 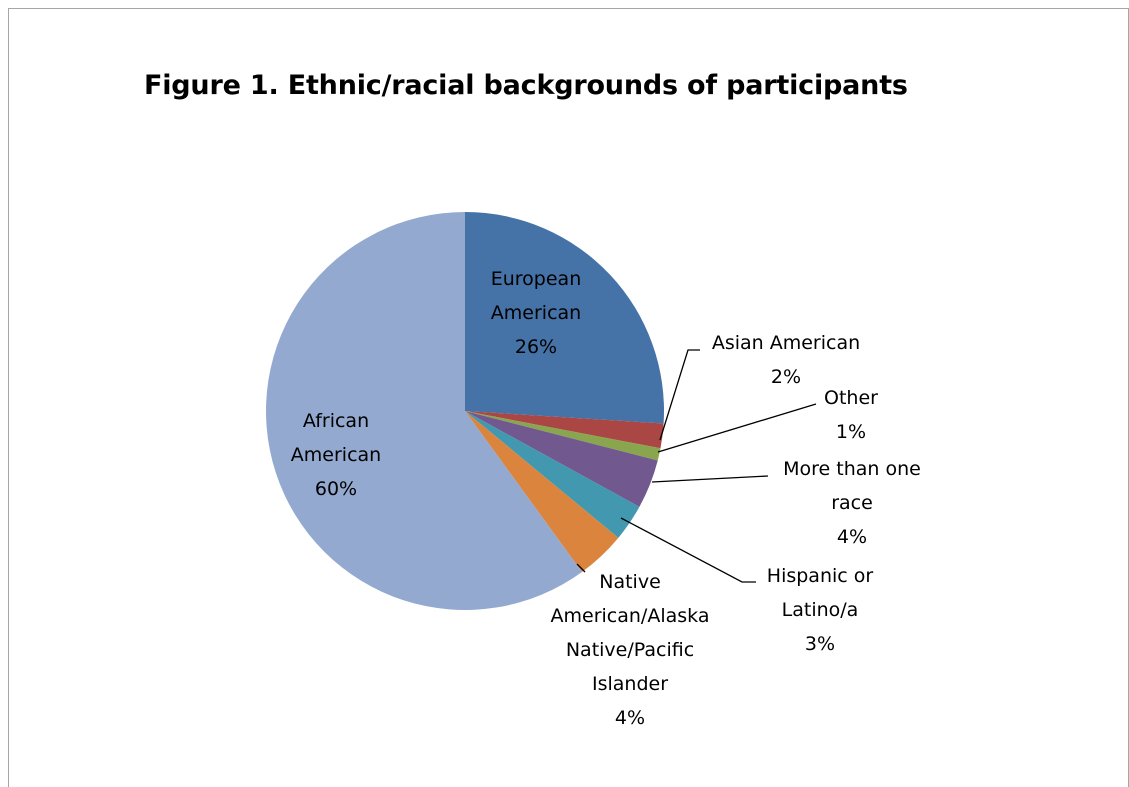 I want to click on slice-label-line: 26%, so click(x=536, y=347).